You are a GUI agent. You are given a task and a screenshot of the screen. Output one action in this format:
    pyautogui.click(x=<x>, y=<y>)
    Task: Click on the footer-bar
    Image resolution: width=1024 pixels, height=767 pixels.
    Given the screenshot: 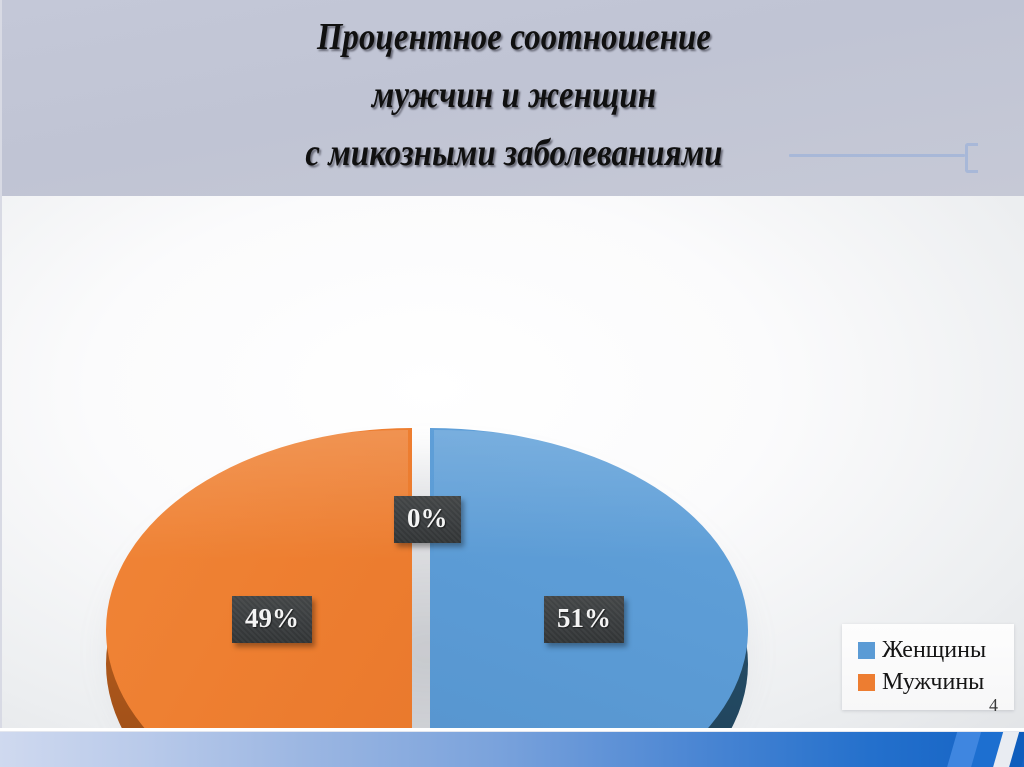 What is the action you would take?
    pyautogui.click(x=512, y=749)
    